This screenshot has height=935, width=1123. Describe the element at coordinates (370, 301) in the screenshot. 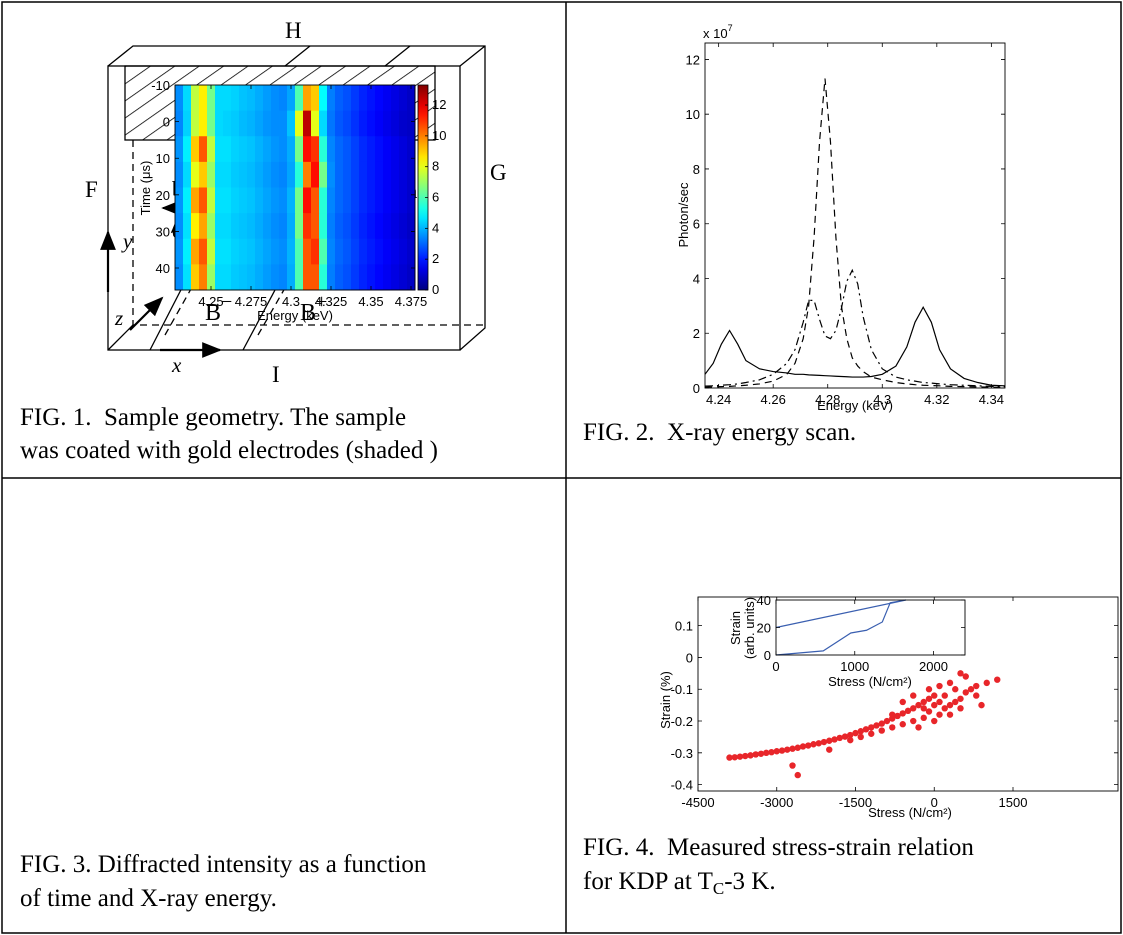

I see `x-tick-label: 4.35` at that location.